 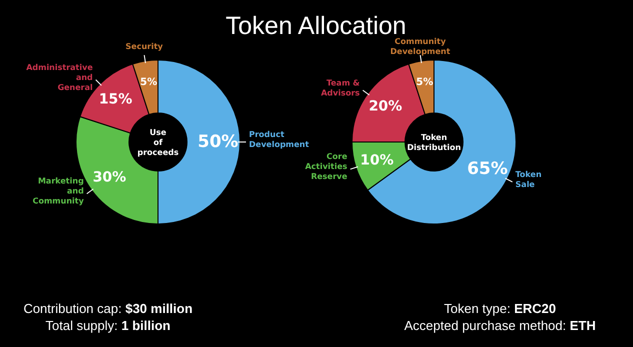 I want to click on text: Token Distribution, so click(x=434, y=142).